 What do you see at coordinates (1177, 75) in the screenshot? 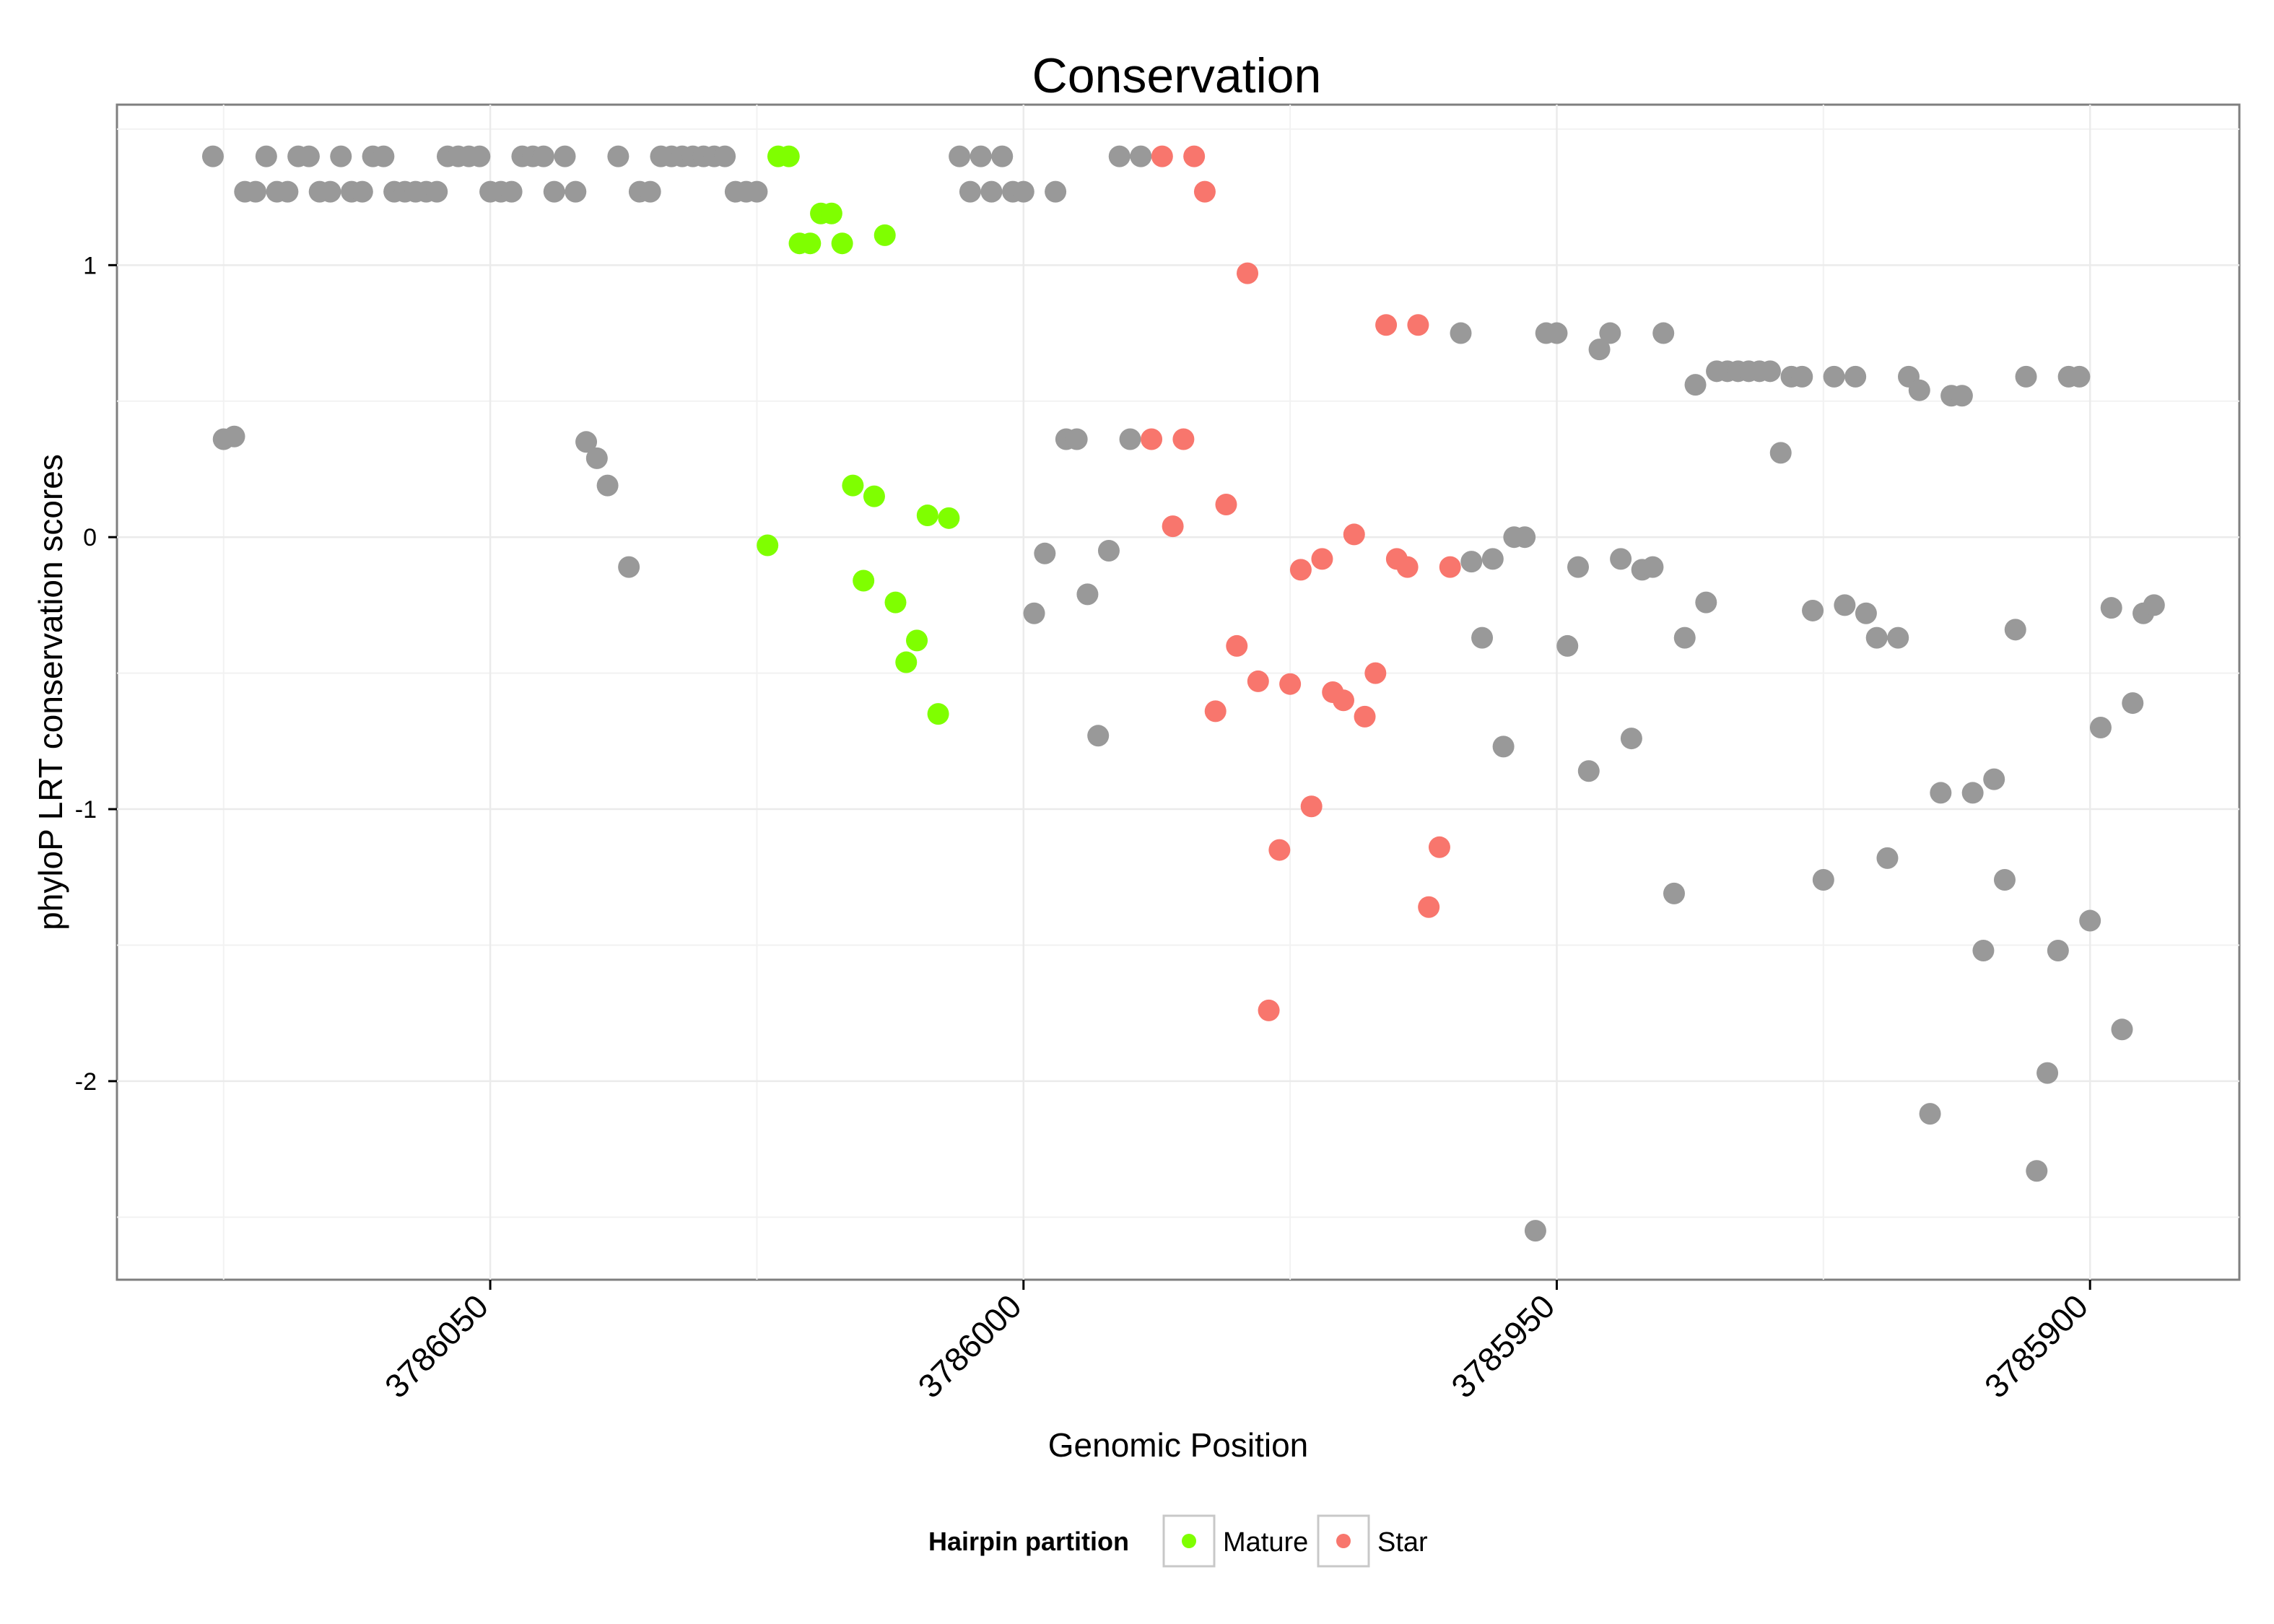
I see `chart-title: Conservation` at bounding box center [1177, 75].